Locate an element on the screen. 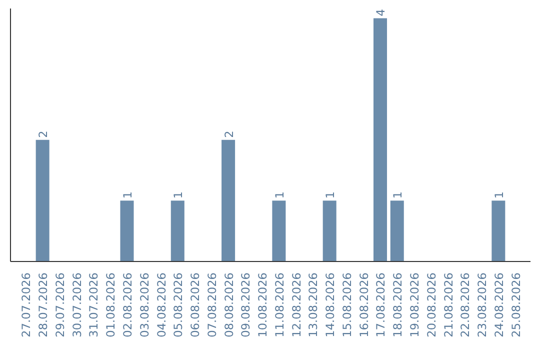  x-tick-label: 24.08.2026 is located at coordinates (499, 305).